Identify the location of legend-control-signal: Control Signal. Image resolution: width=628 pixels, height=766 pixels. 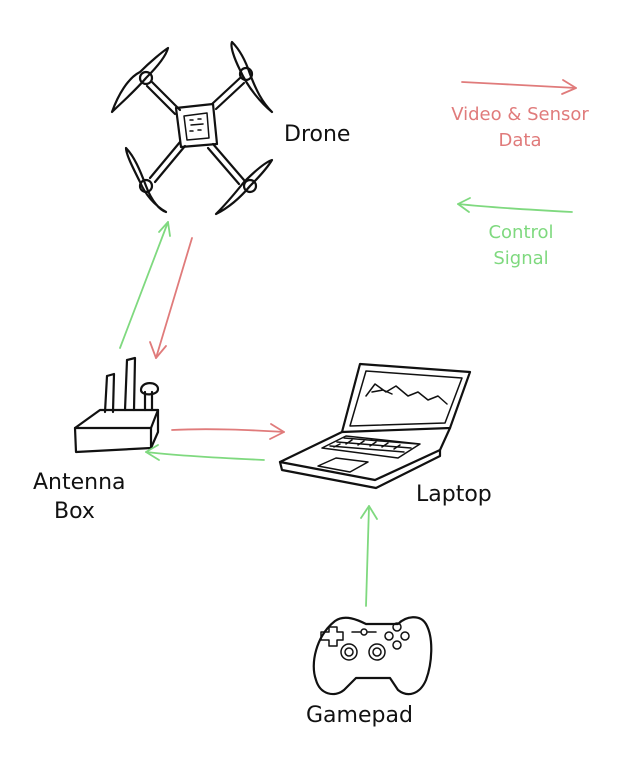
(515, 233).